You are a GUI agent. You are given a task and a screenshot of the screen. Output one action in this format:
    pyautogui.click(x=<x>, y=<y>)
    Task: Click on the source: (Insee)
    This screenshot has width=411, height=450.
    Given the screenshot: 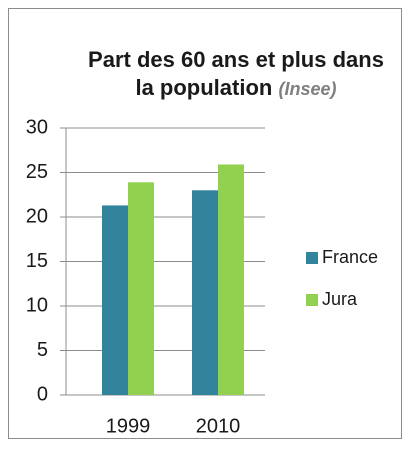 What is the action you would take?
    pyautogui.click(x=307, y=89)
    